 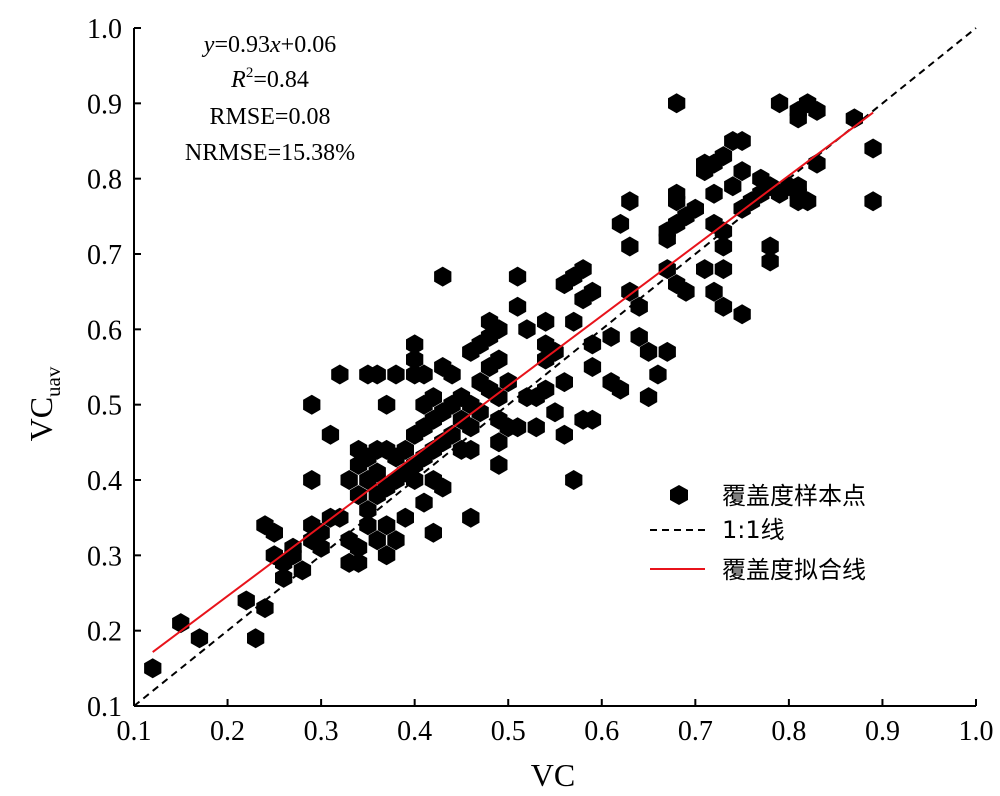 What do you see at coordinates (601, 731) in the screenshot?
I see `x-tick-label: 0.6` at bounding box center [601, 731].